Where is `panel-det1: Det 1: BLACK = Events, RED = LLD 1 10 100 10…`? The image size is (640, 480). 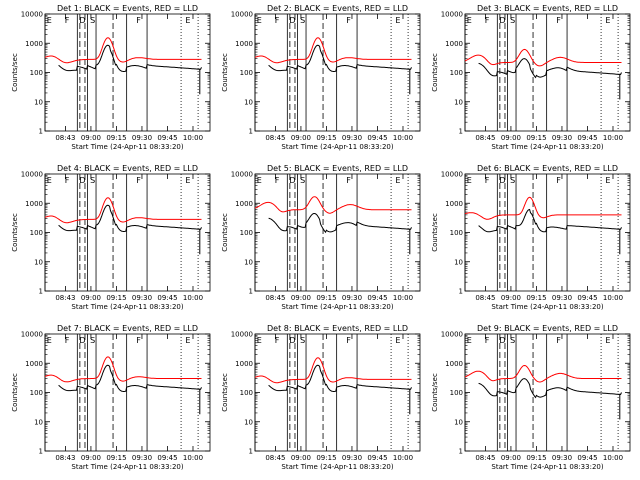
panel-det1: Det 1: BLACK = Events, RED = LLD 1 10 100 10… is located at coordinates (111, 77).